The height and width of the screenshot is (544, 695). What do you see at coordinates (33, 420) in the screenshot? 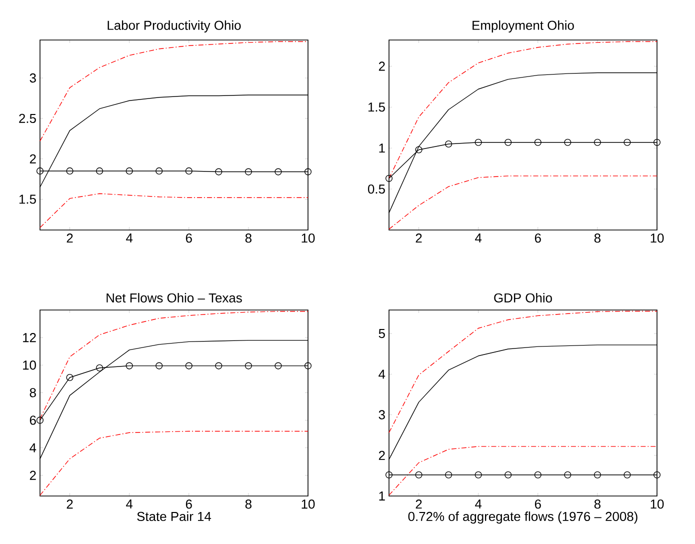
I see `y-tick-label: 6` at bounding box center [33, 420].